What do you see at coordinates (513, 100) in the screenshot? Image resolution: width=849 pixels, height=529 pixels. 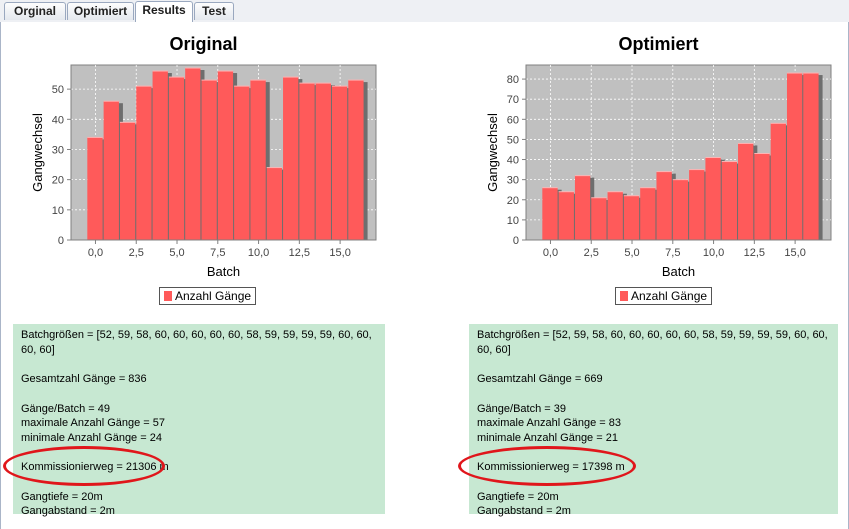 I see `y-tick-label: 70` at bounding box center [513, 100].